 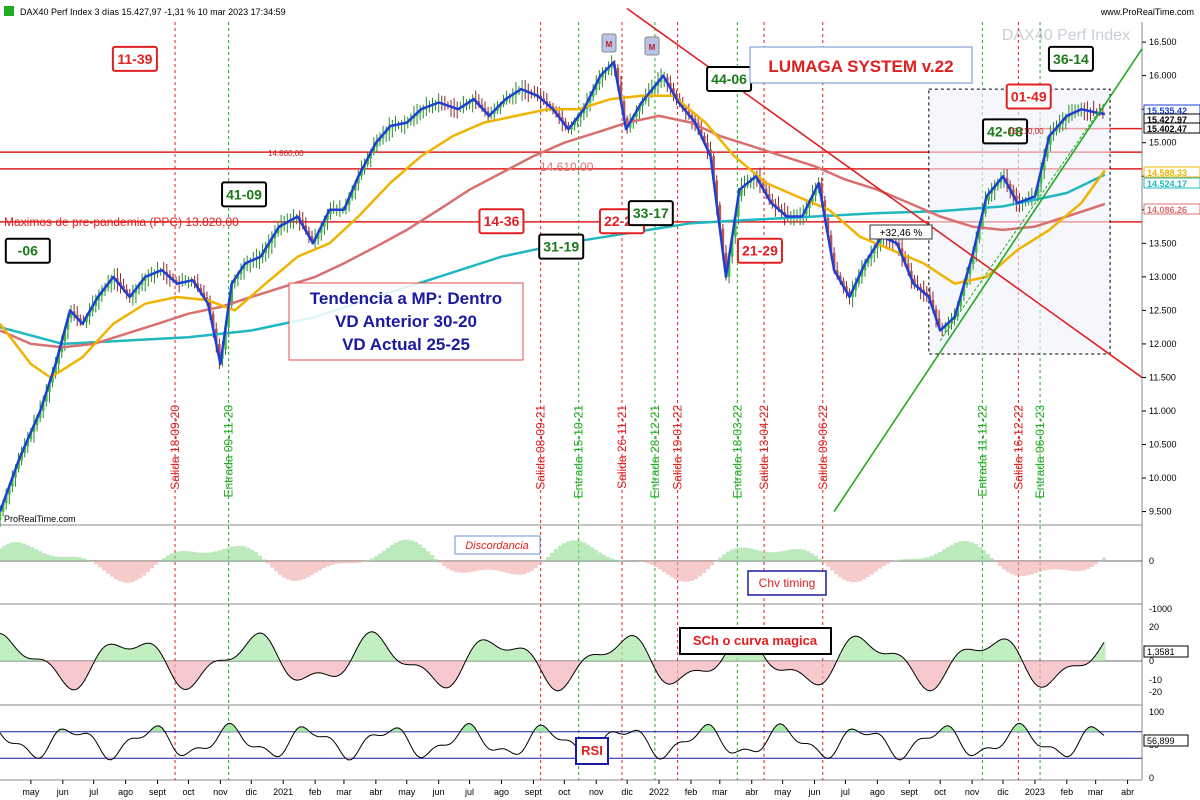 What do you see at coordinates (1151, 661) in the screenshot?
I see `ind2-tick-label: 0` at bounding box center [1151, 661].